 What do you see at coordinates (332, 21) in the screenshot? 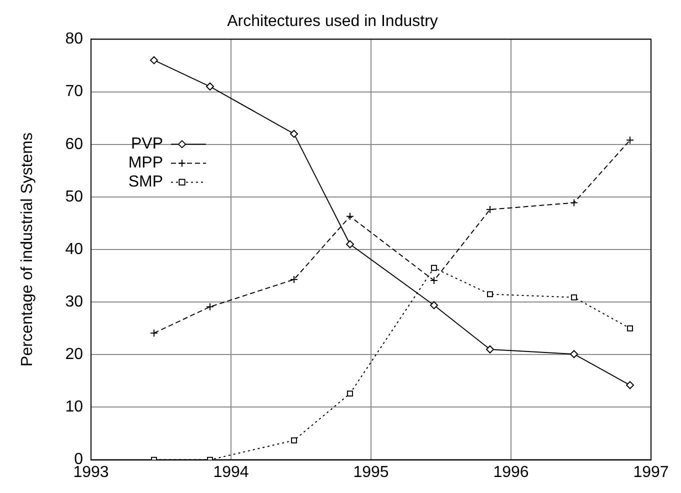
I see `chart-title: Architectures used in Industry` at bounding box center [332, 21].